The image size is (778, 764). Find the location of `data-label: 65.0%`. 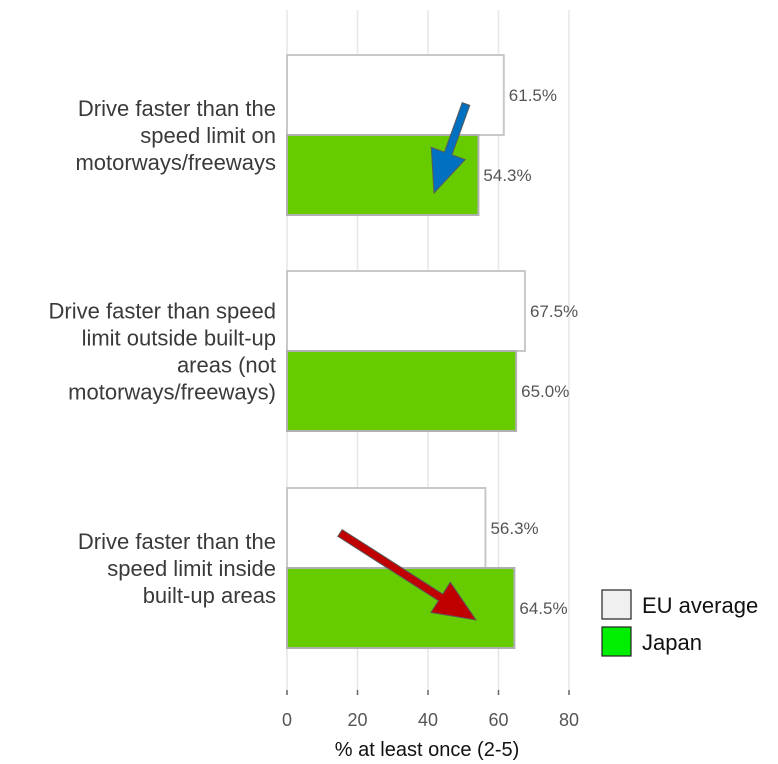

data-label: 65.0% is located at coordinates (545, 391).